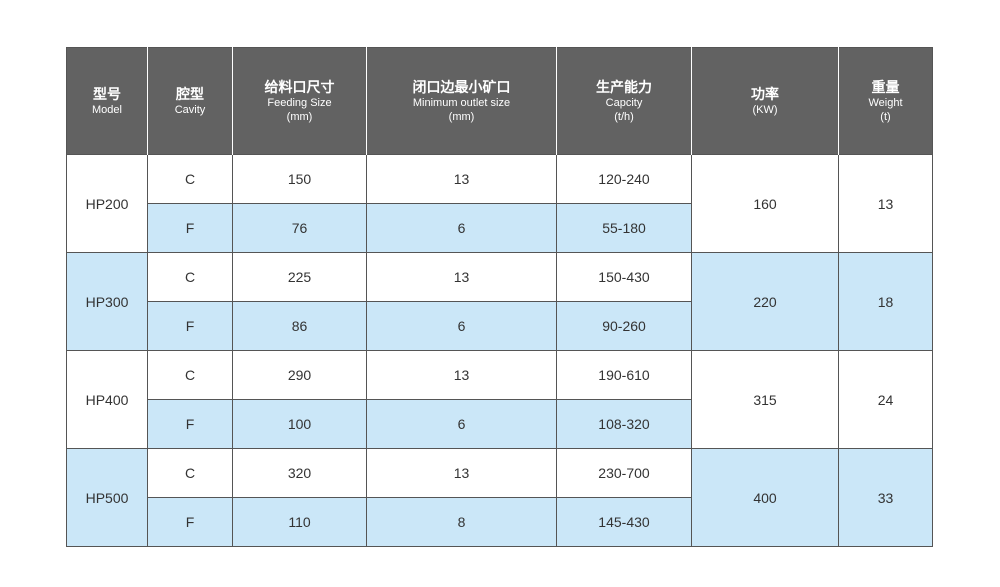 This screenshot has height=587, width=1000. I want to click on header-weight: 重量 Weight (t), so click(885, 101).